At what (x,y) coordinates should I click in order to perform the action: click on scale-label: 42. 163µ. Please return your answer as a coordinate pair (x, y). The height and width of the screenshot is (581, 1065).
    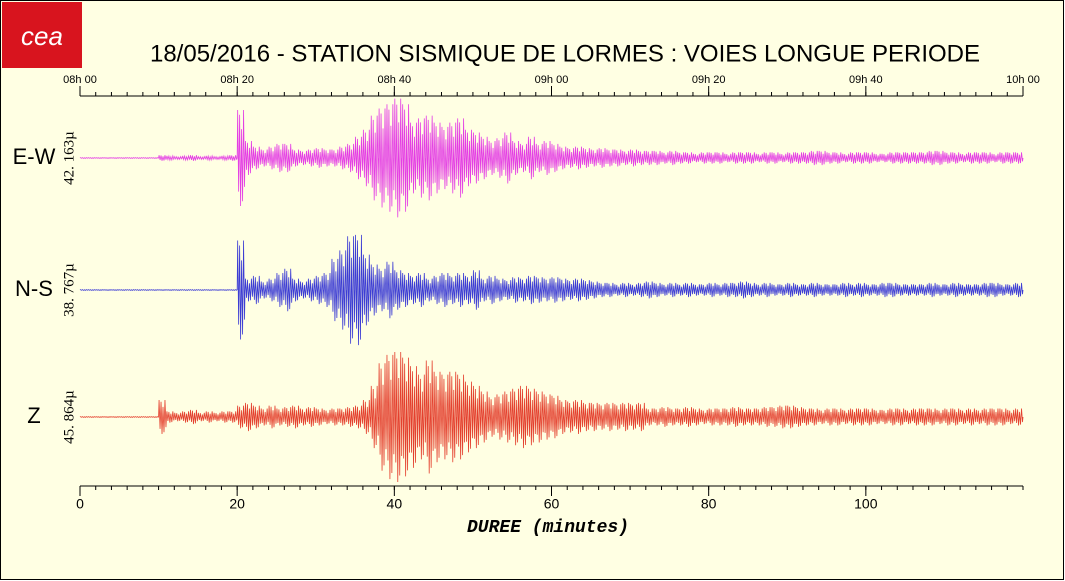
    Looking at the image, I should click on (69, 158).